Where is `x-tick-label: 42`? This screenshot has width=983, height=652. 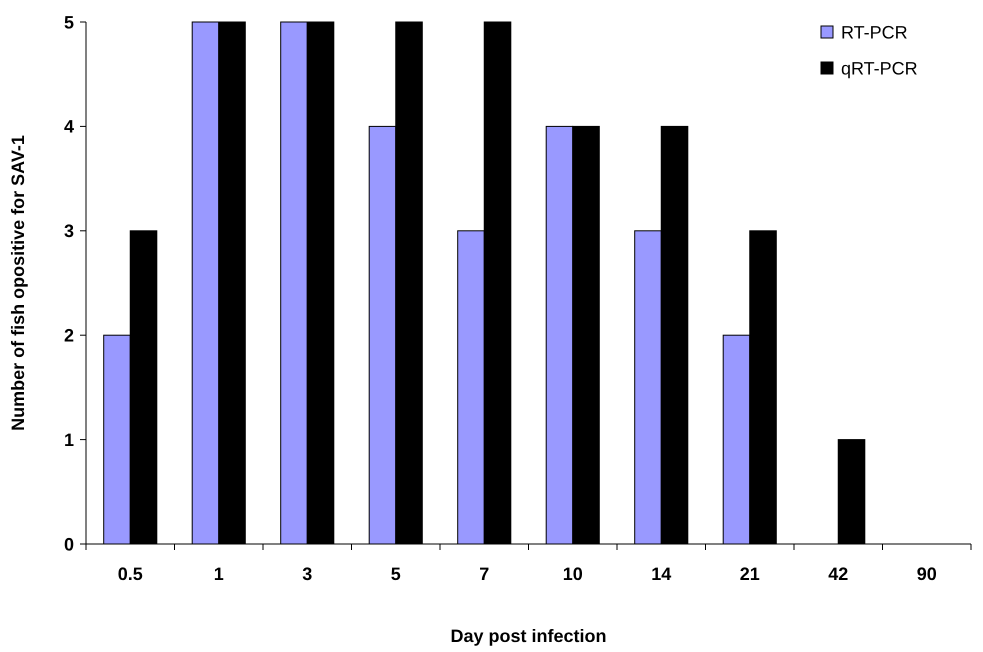 x-tick-label: 42 is located at coordinates (838, 574).